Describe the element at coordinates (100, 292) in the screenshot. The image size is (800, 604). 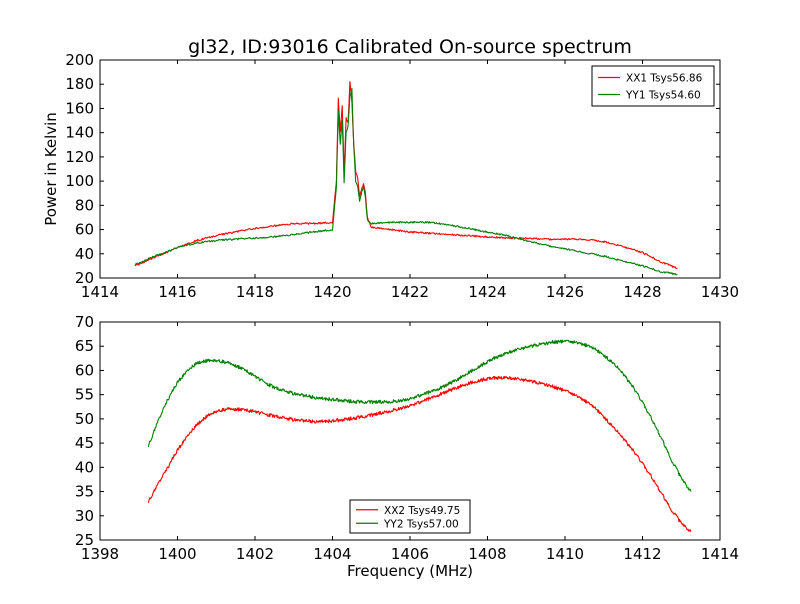
I see `top-x-tick-label: 1414` at that location.